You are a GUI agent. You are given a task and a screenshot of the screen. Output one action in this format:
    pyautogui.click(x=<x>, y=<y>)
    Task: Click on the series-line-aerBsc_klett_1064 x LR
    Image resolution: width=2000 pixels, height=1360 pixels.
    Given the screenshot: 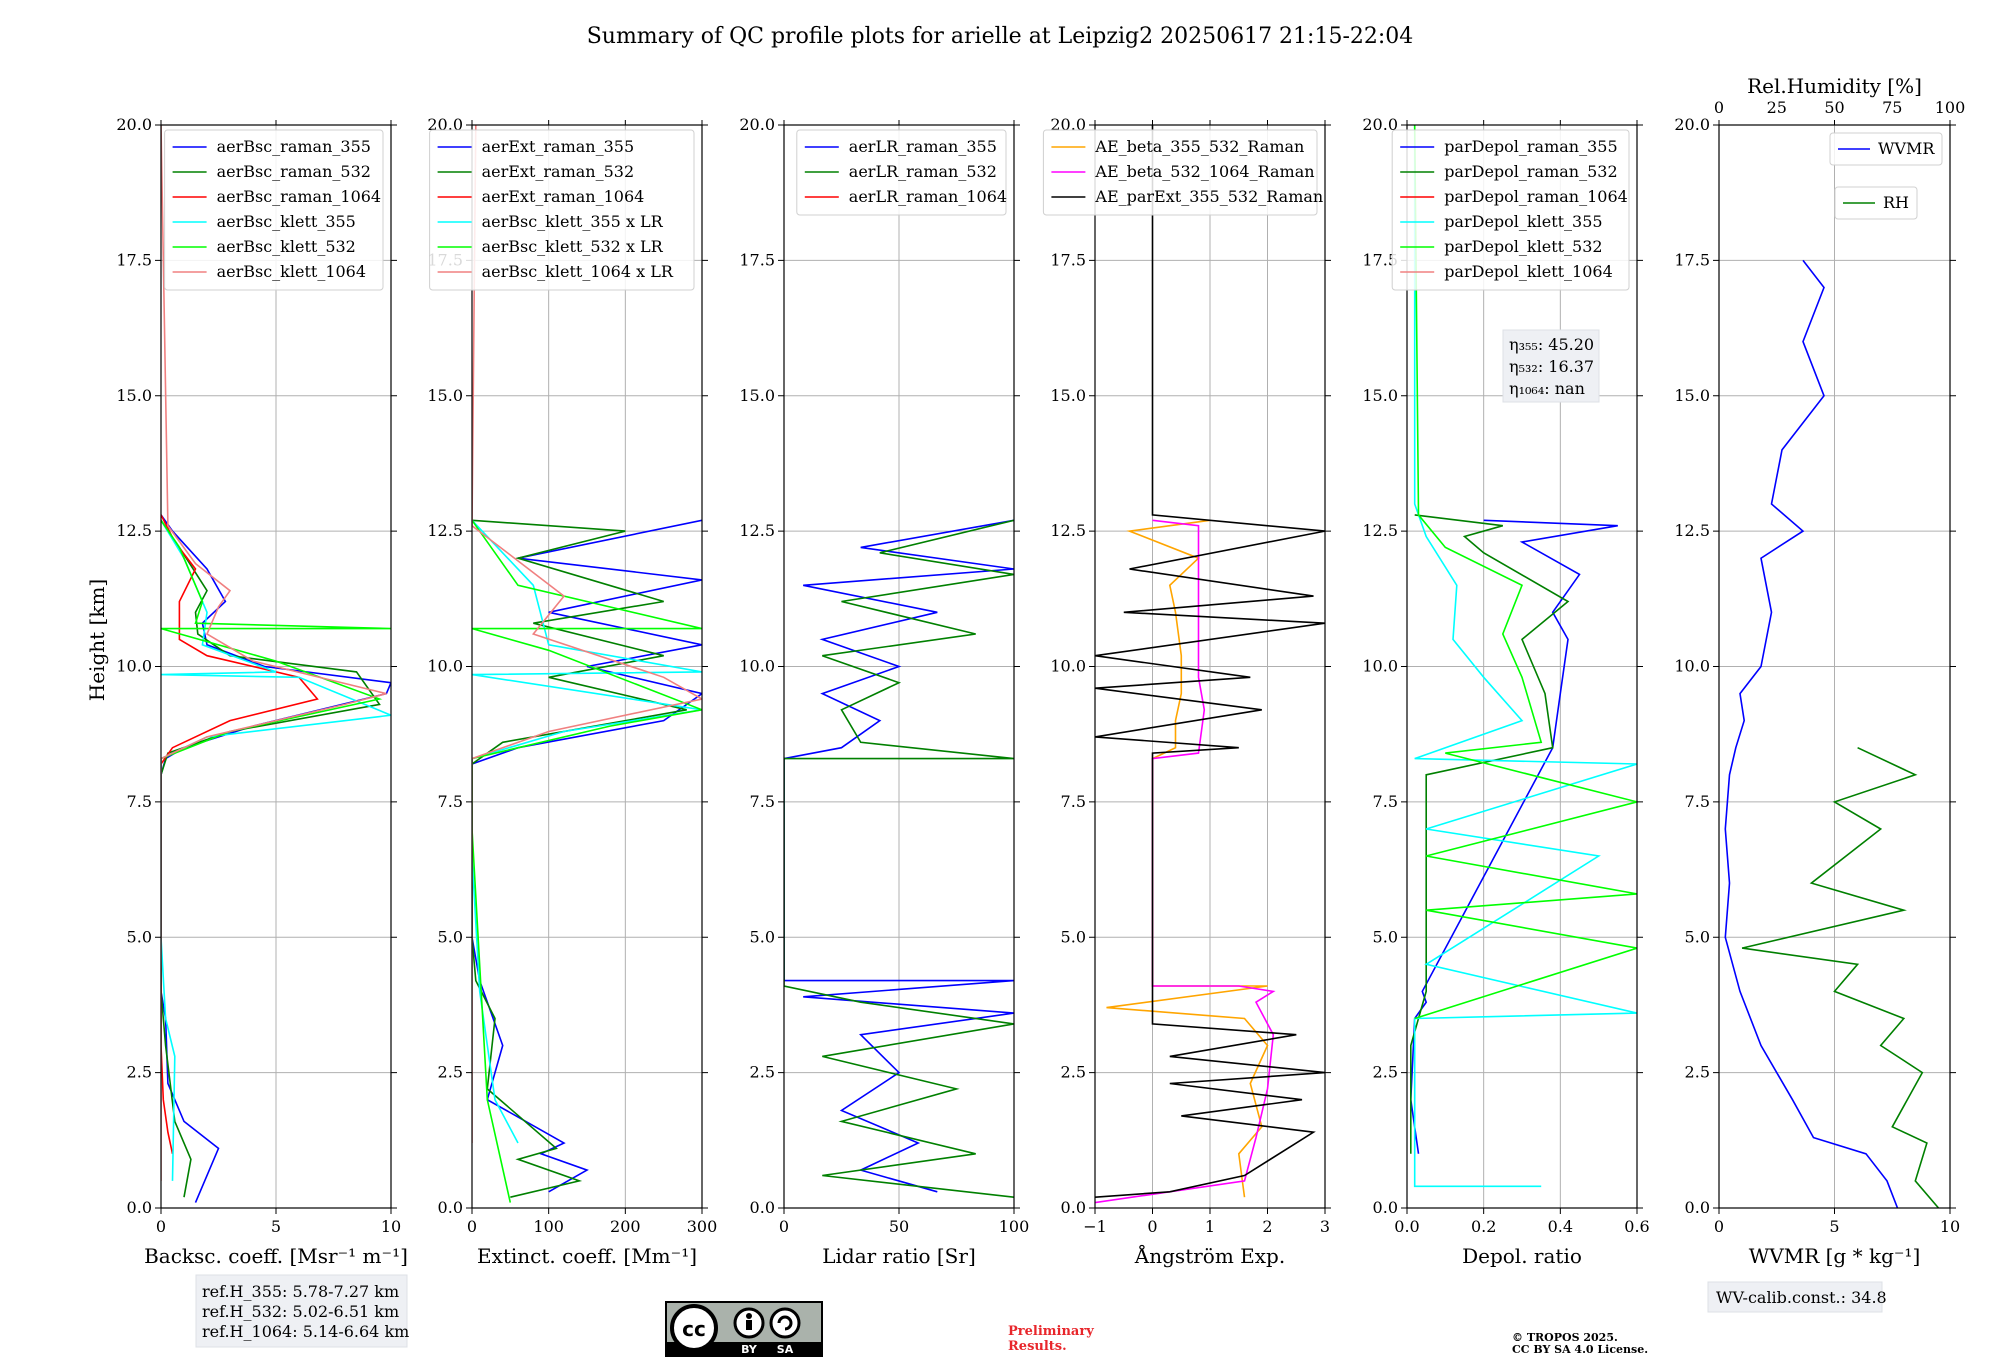 What is the action you would take?
    pyautogui.click(x=587, y=634)
    